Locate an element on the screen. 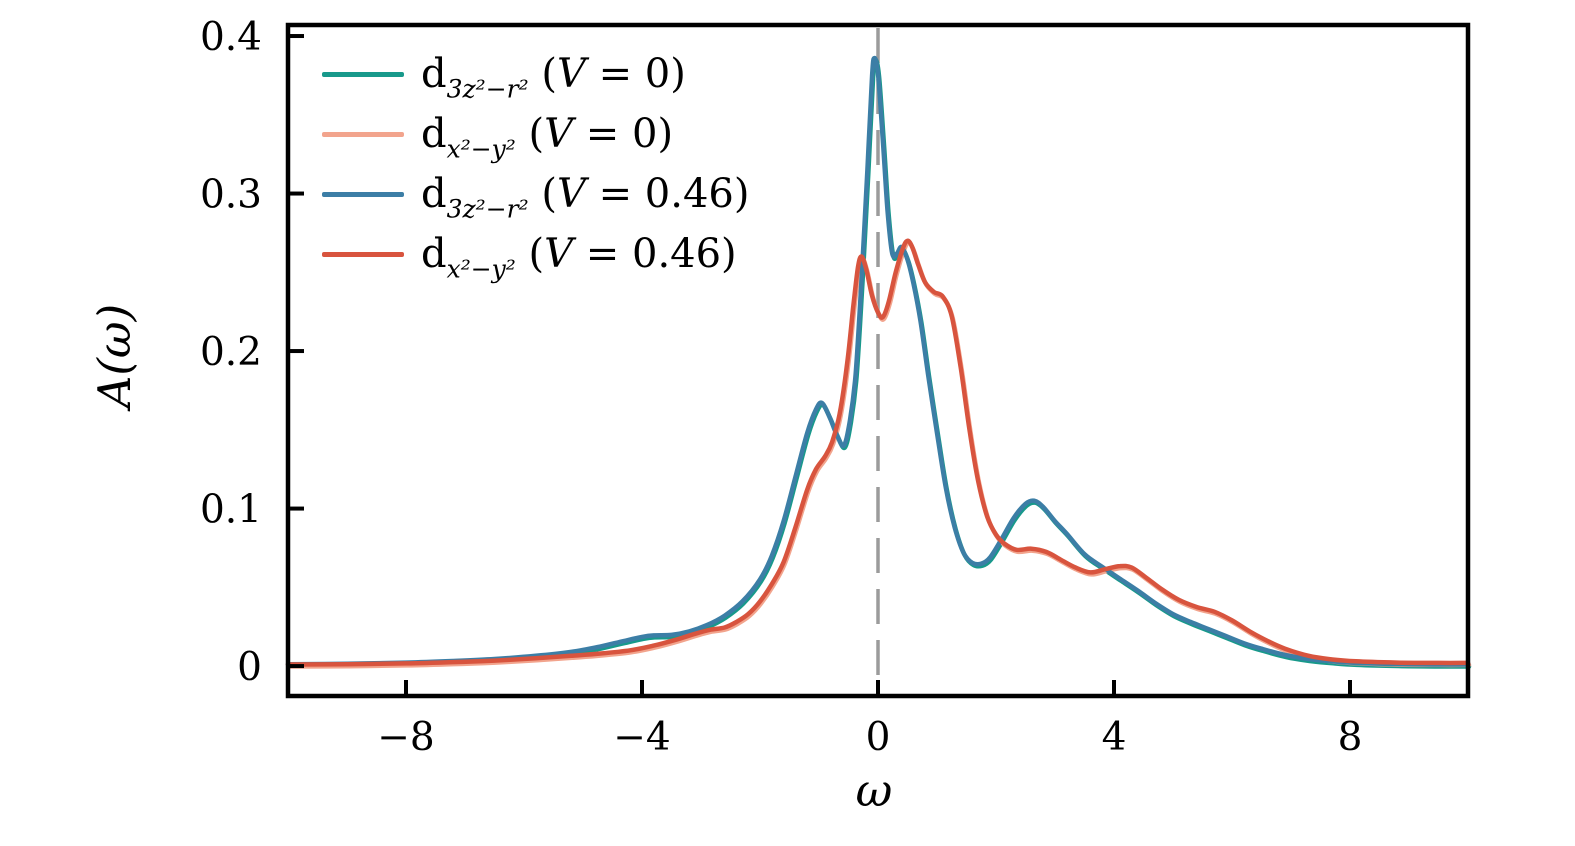  legend-line-salmon is located at coordinates (363, 134).